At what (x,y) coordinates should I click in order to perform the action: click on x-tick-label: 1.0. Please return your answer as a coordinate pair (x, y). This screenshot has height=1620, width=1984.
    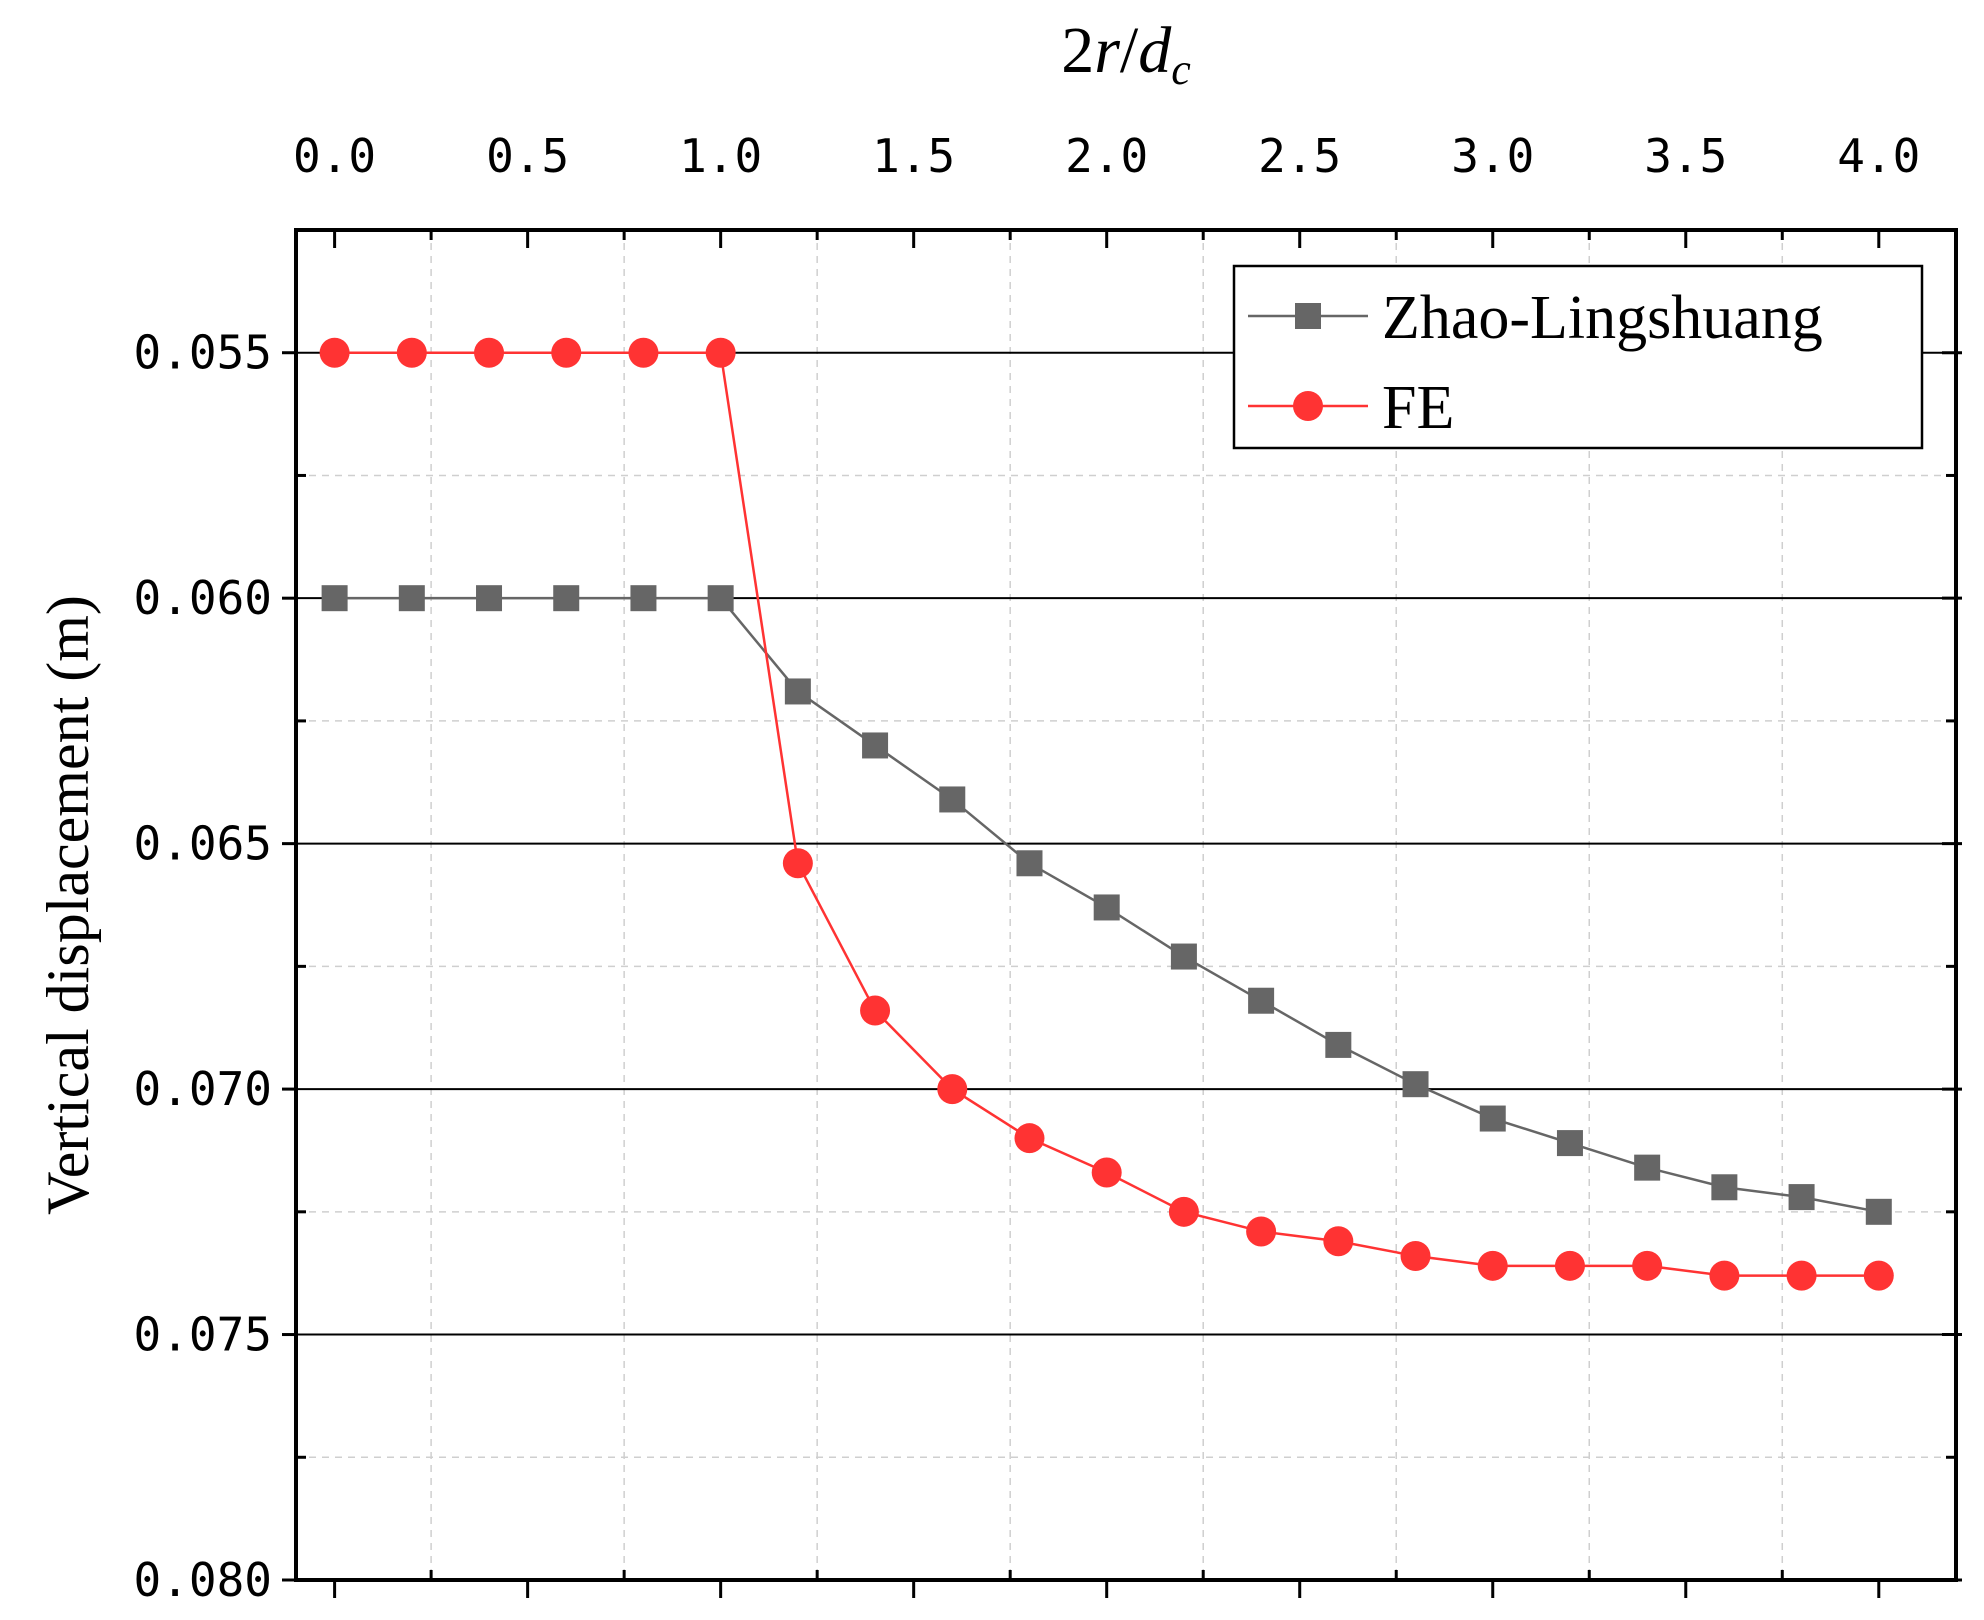
    Looking at the image, I should click on (720, 156).